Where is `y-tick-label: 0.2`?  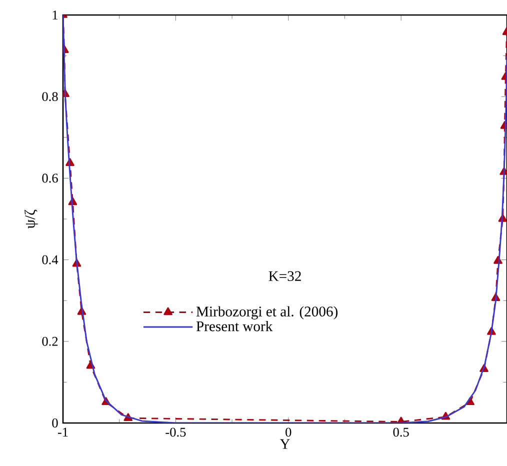
y-tick-label: 0.2 is located at coordinates (50, 341).